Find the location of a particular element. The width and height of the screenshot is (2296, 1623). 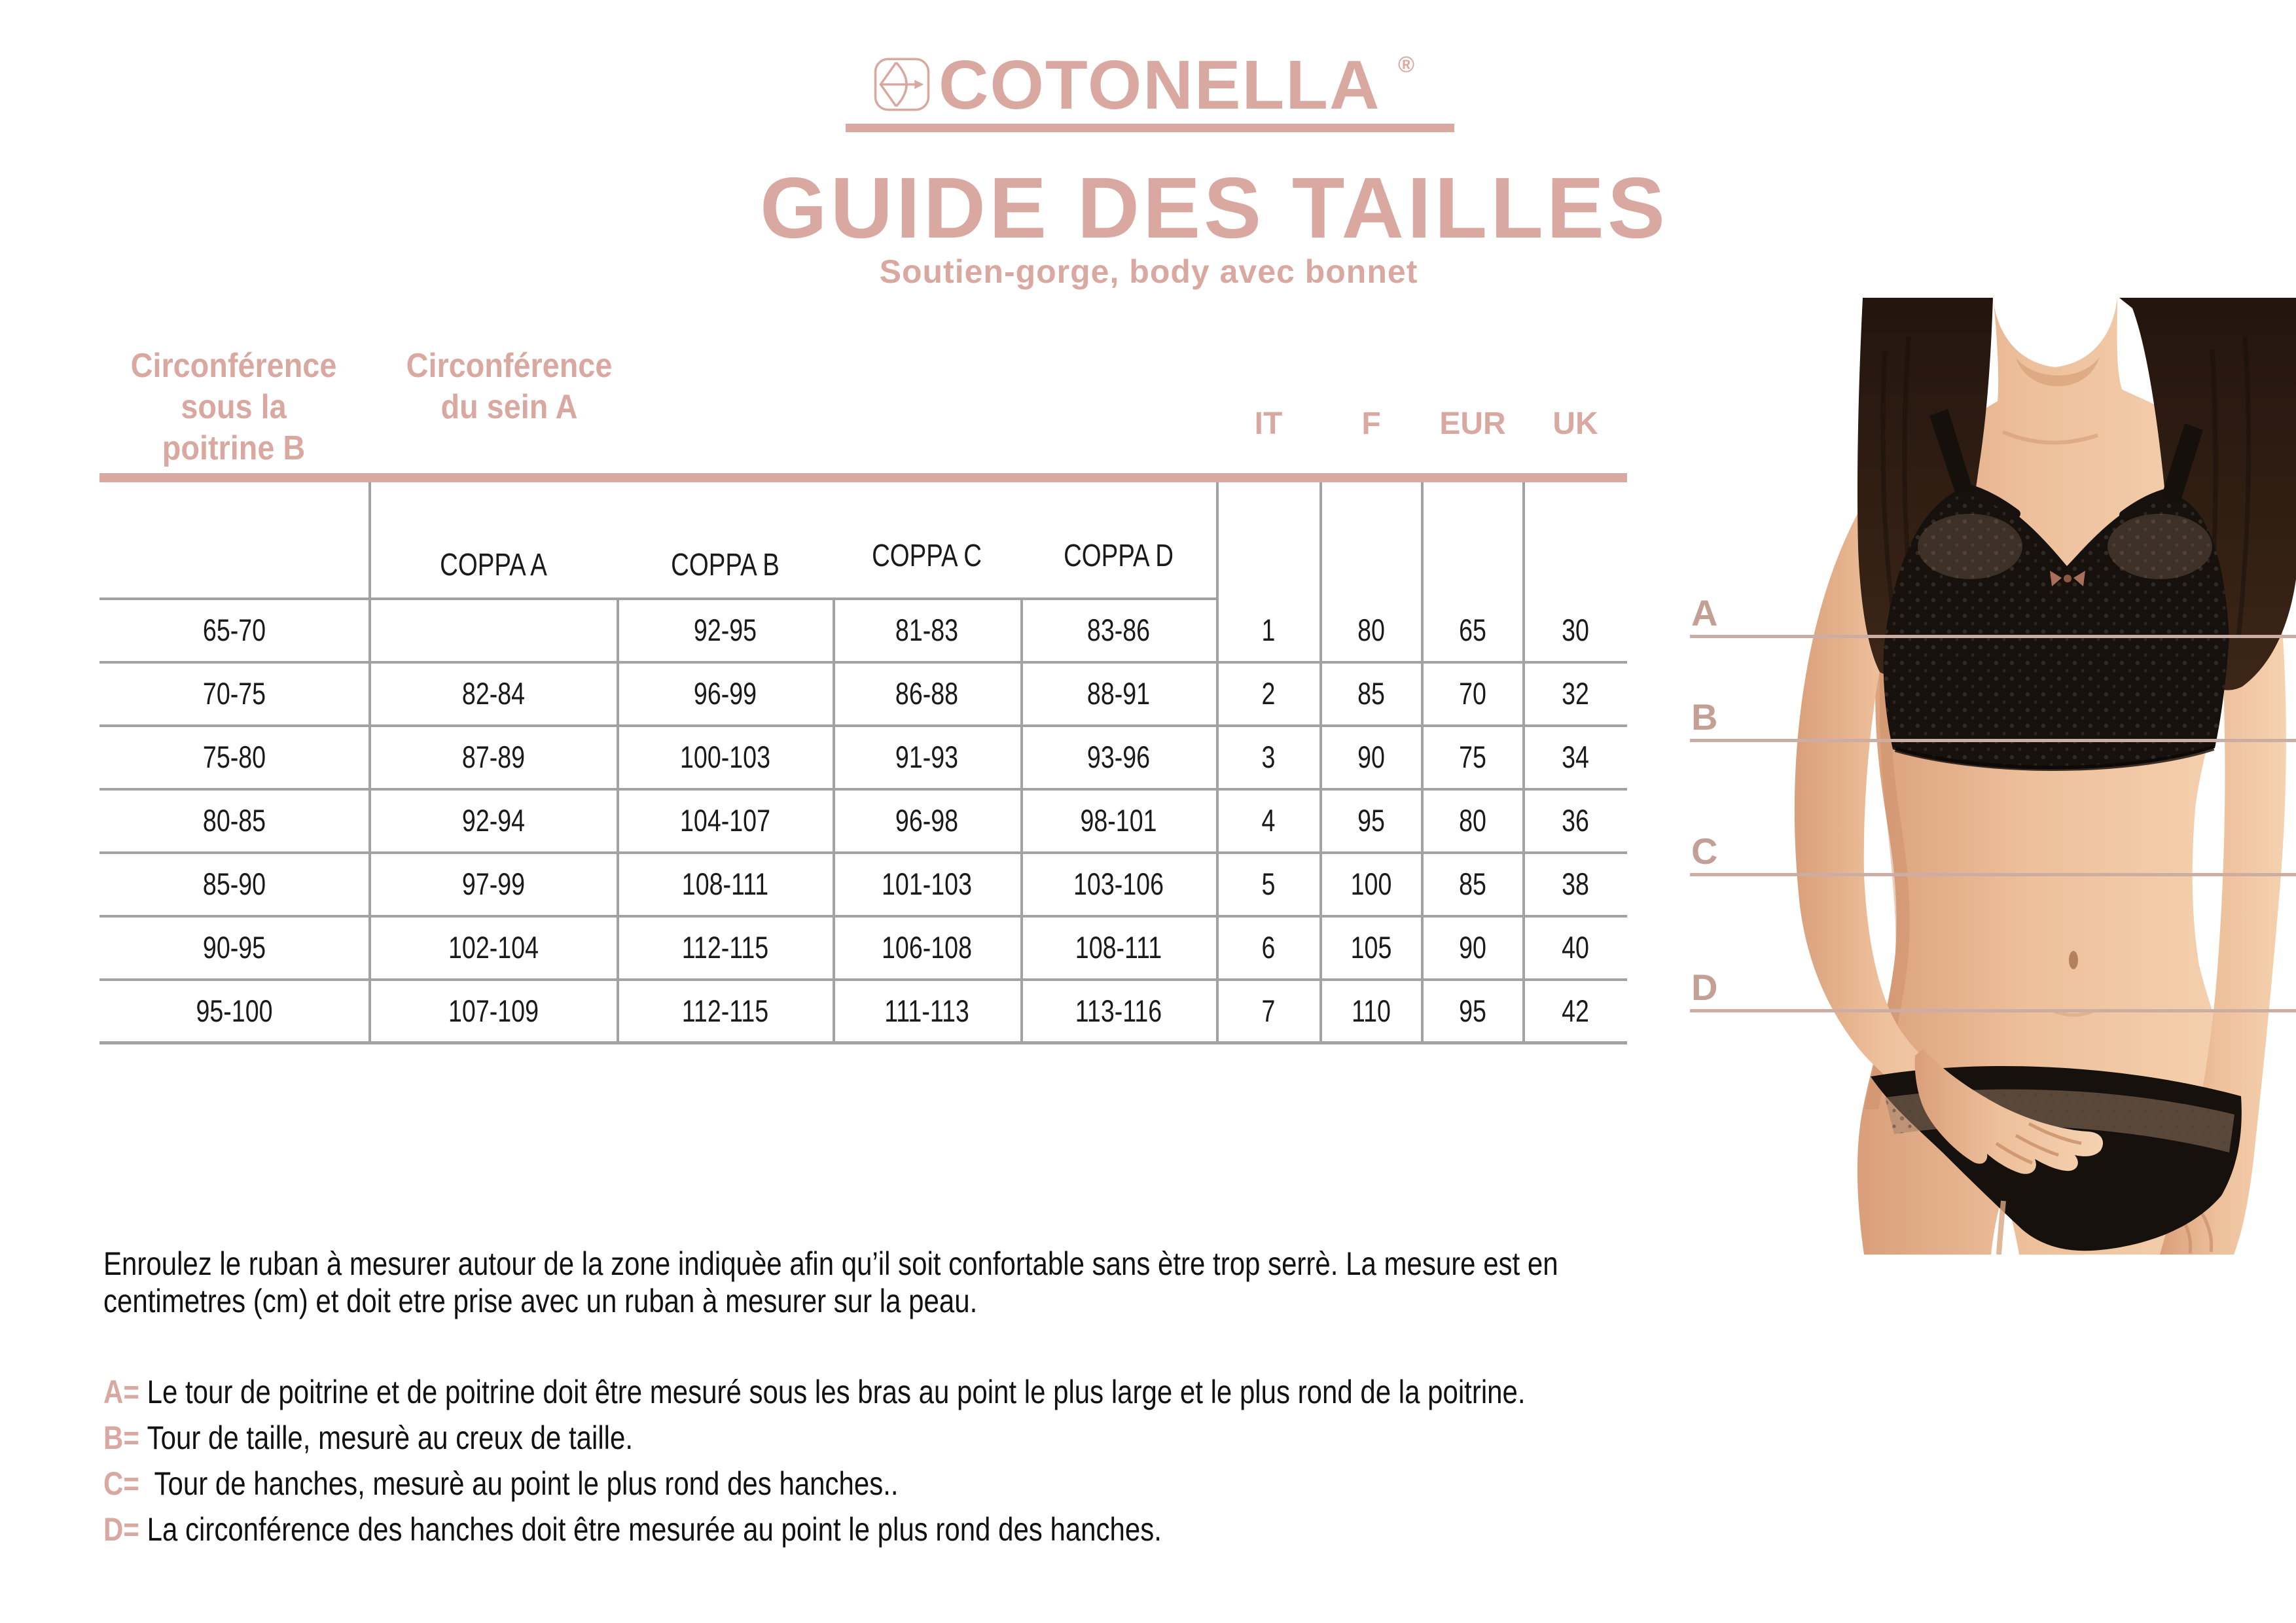

table-cell: 91-93 is located at coordinates (927, 757).